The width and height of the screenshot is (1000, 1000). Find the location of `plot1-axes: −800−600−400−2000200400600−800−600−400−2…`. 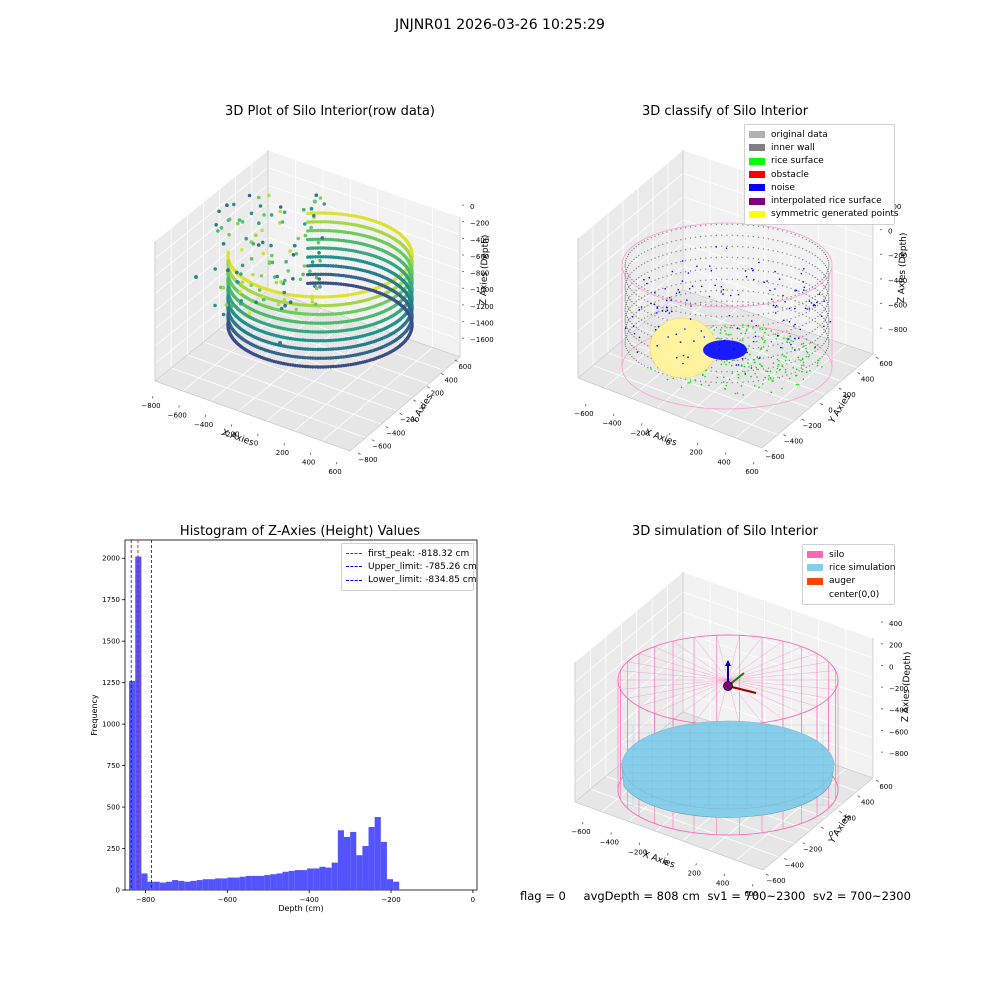

plot1-axes: −800−600−400−2000200400600−800−600−400−2… is located at coordinates (317, 312).